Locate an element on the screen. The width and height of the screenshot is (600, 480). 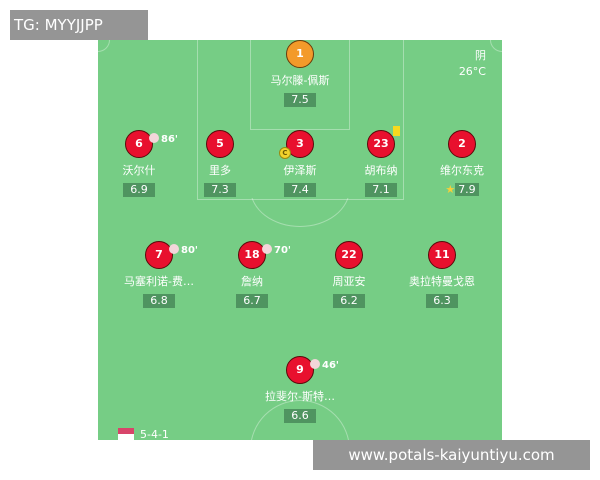
watermark: TG: MYYJJPP is located at coordinates (79, 25).